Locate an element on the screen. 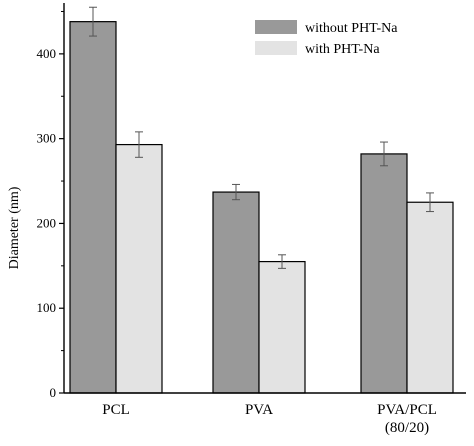  legend-label-0: without PHT-Na is located at coordinates (351, 28).